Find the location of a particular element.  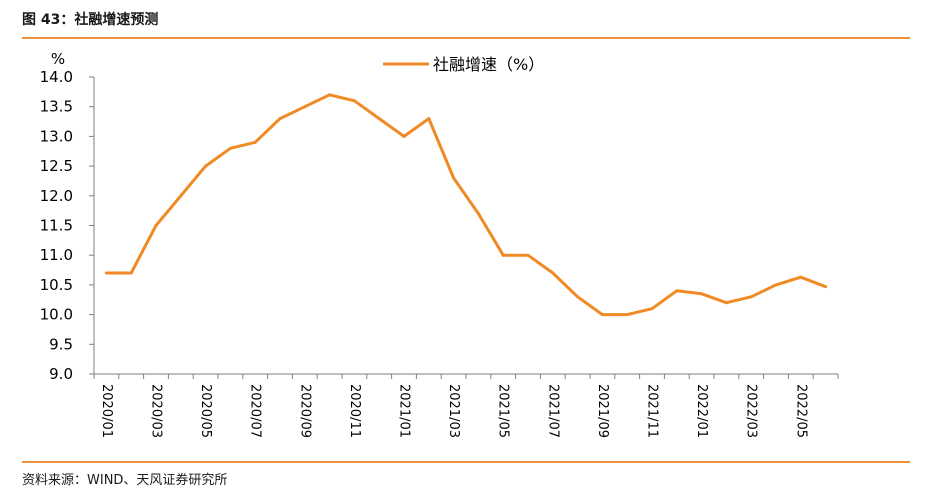

y-tick-label: 12.0 is located at coordinates (56, 196).